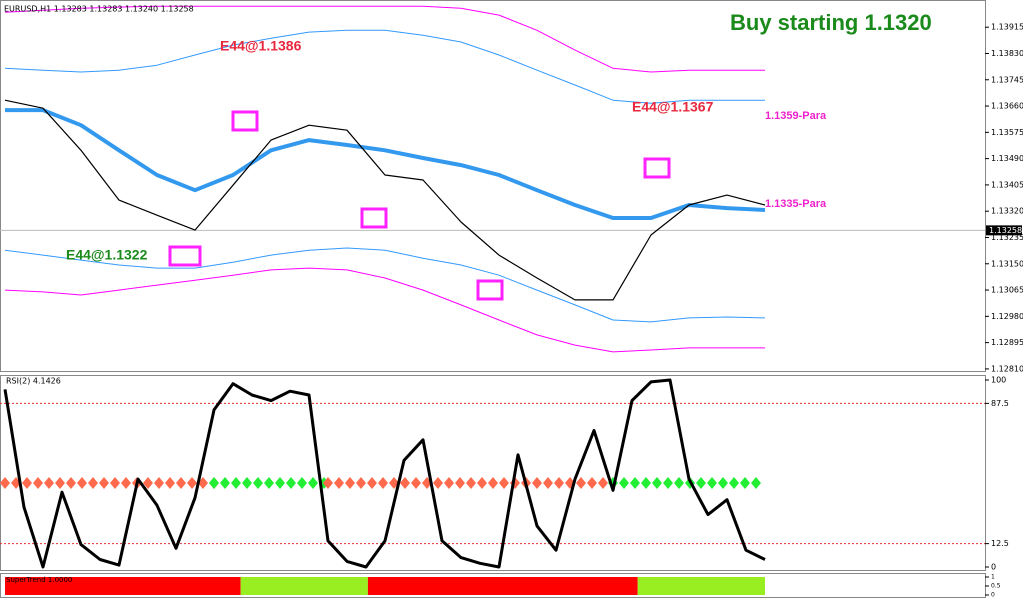  I want to click on price-tag: 1.13258, so click(1005, 230).